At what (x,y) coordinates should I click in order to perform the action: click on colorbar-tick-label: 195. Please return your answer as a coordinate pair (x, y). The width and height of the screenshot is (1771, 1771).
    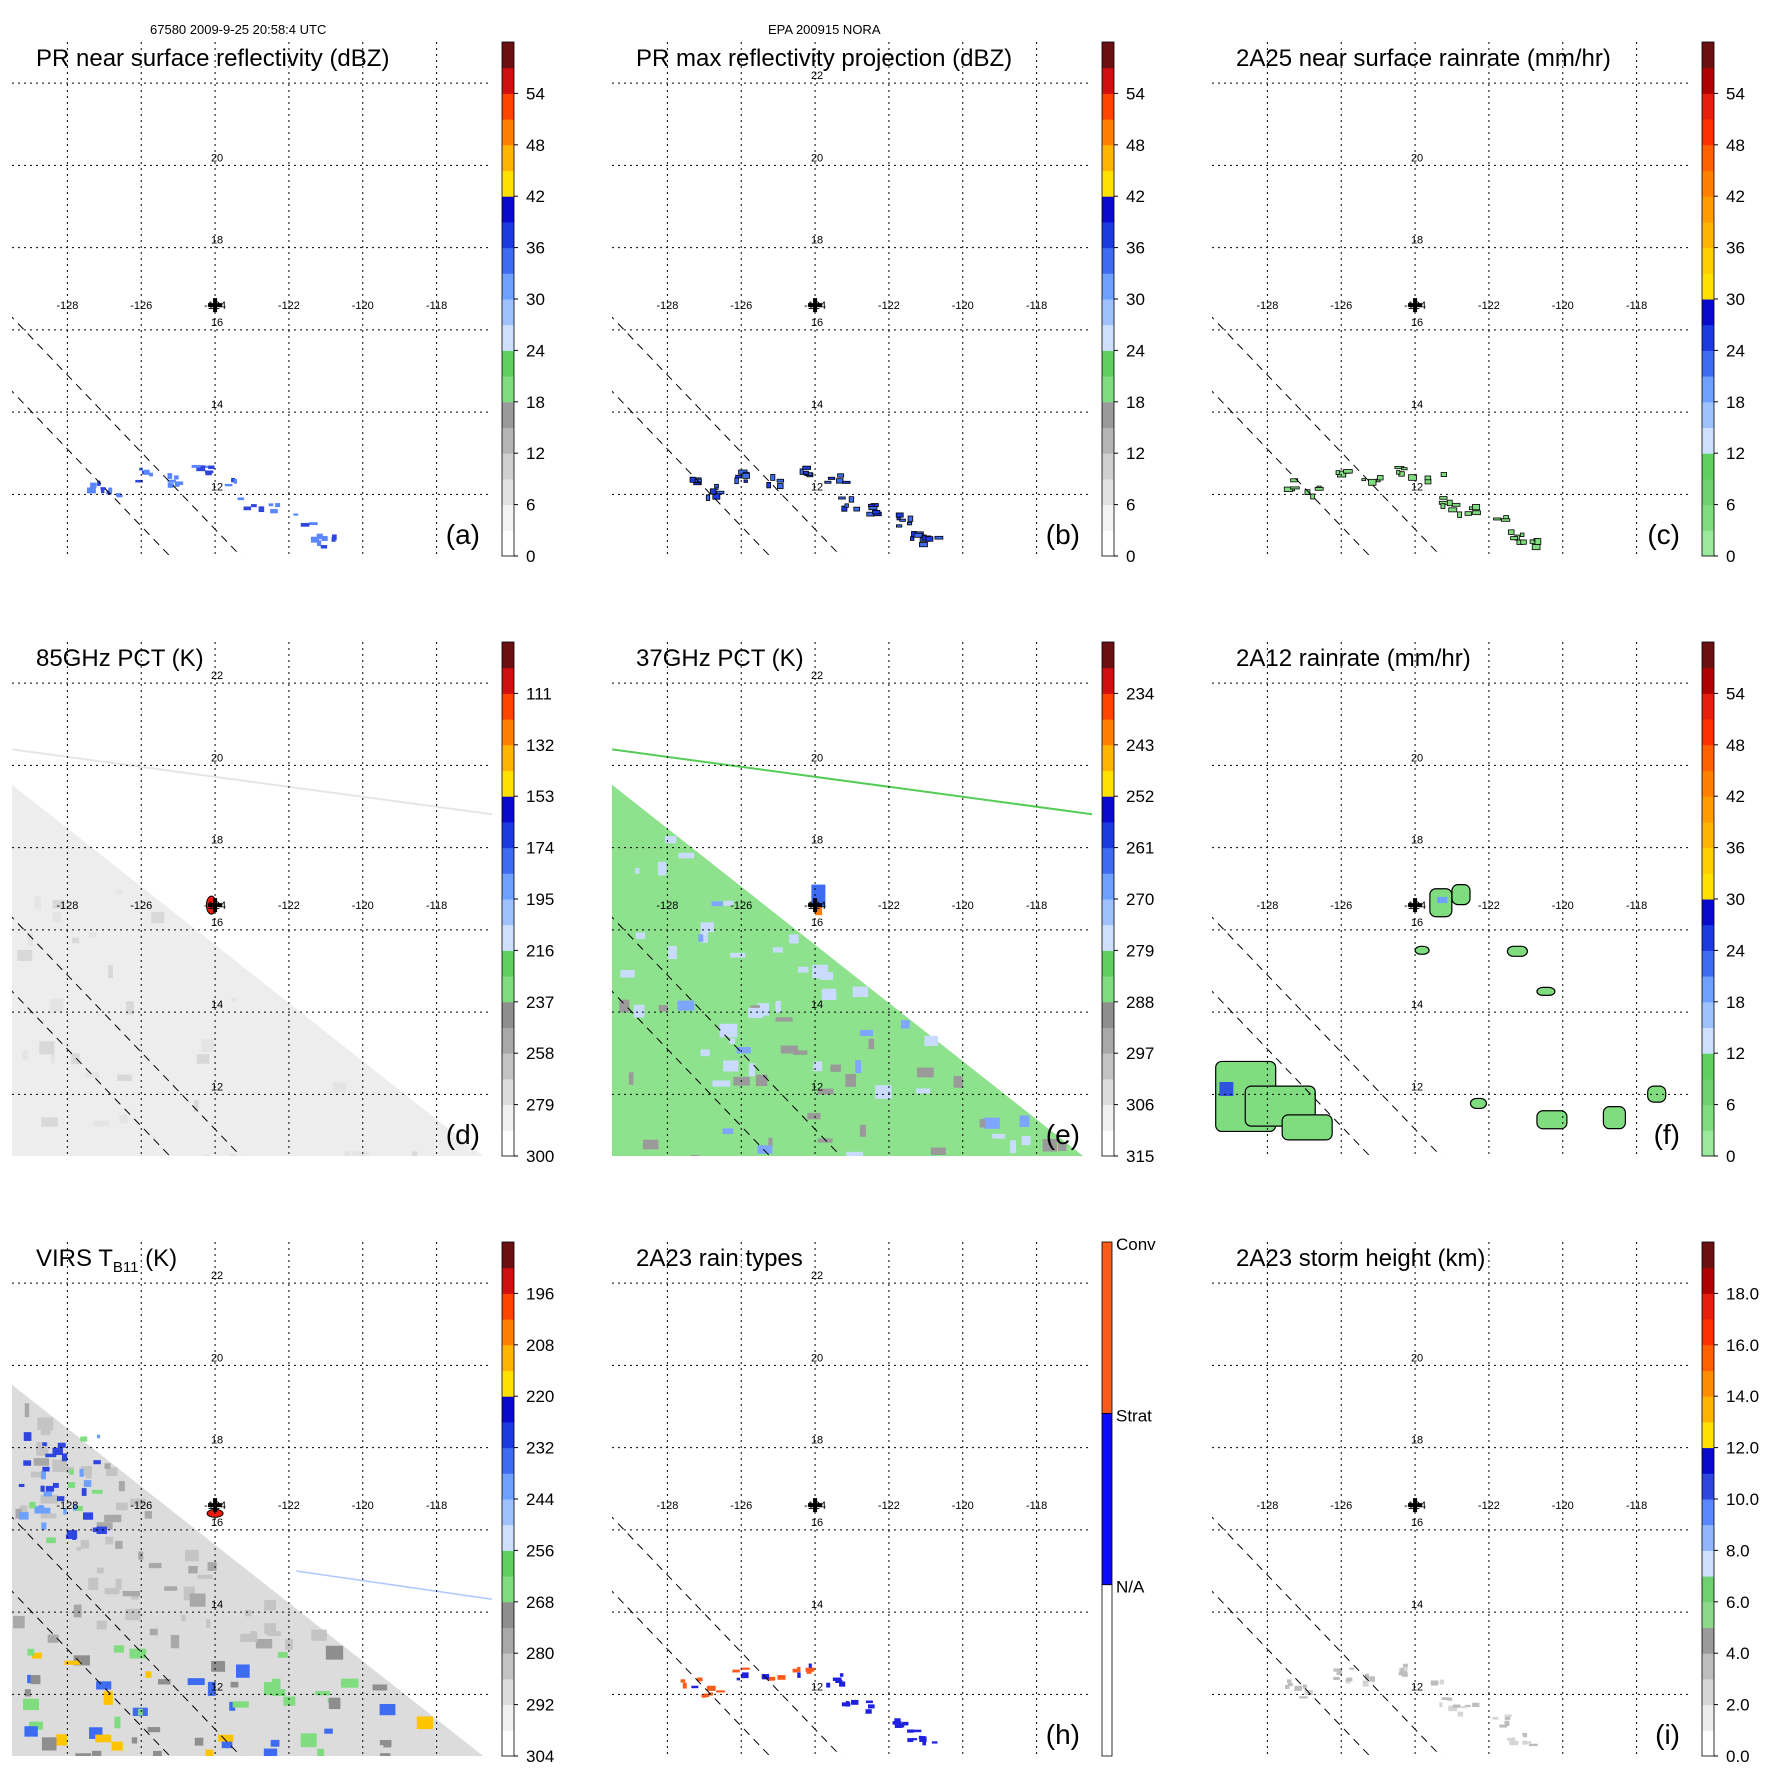
    Looking at the image, I should click on (540, 899).